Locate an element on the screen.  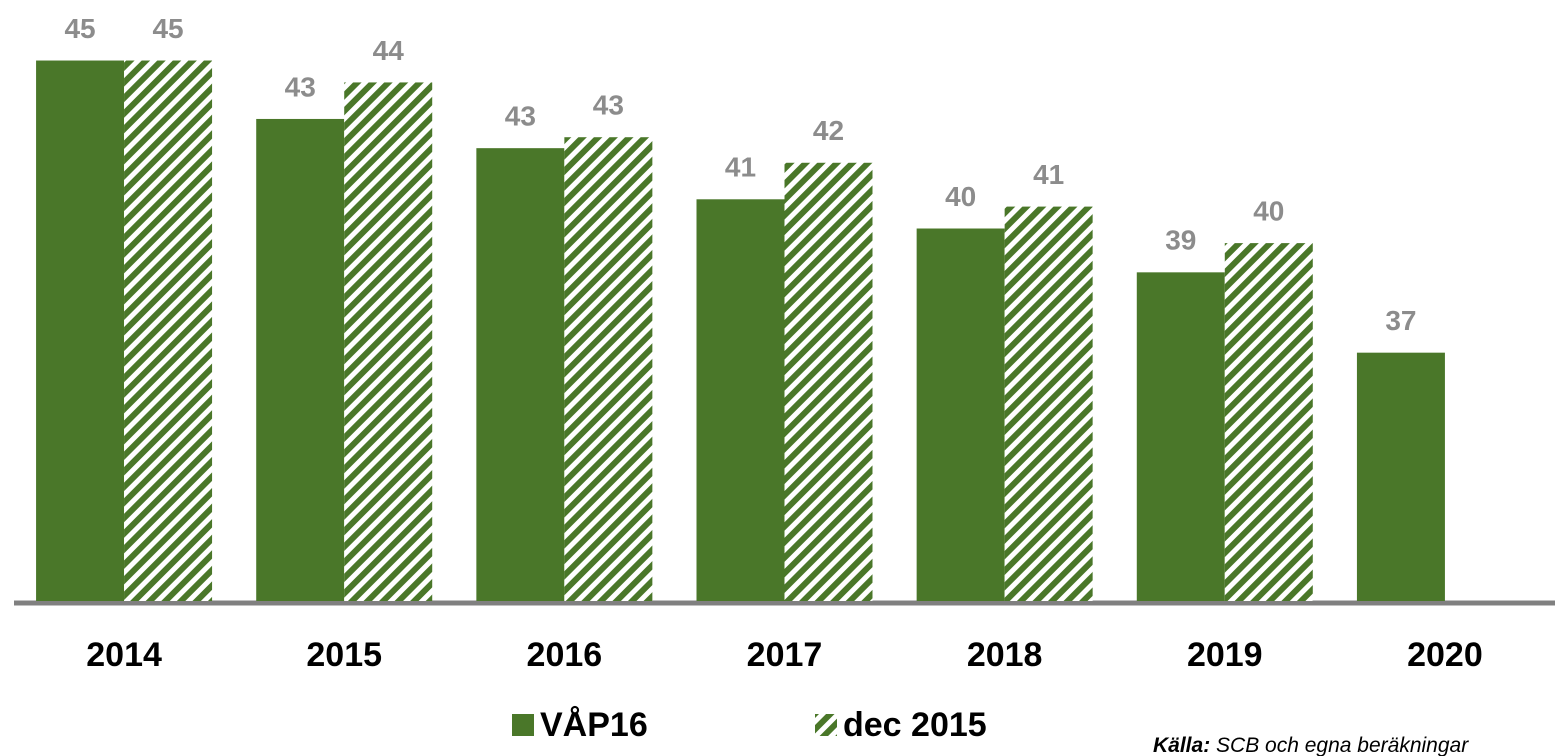
value-label: 42 is located at coordinates (828, 130).